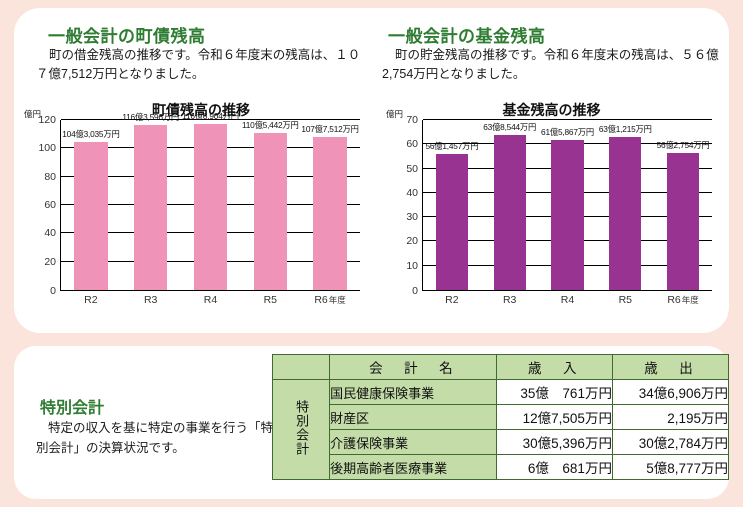 This screenshot has height=507, width=743. What do you see at coordinates (690, 300) in the screenshot?
I see `chart-fund-x-axis-unit: 年度` at bounding box center [690, 300].